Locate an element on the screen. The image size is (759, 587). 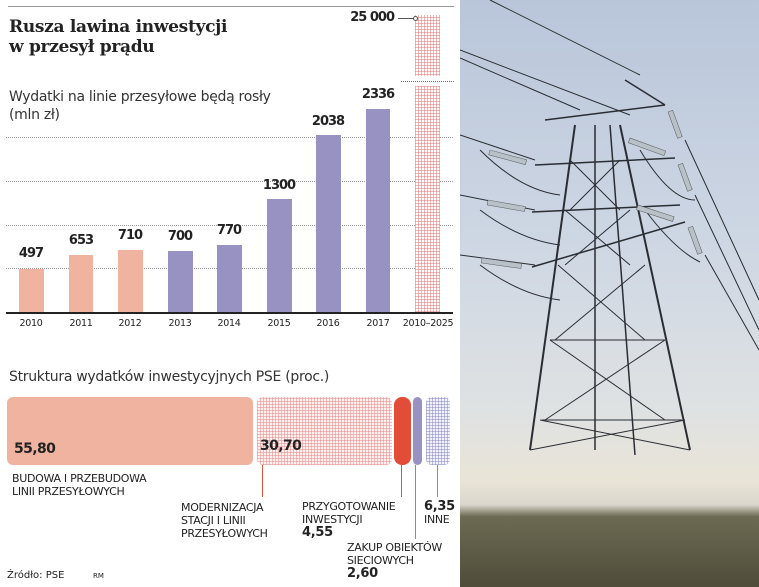
segment-inne is located at coordinates (438, 431).